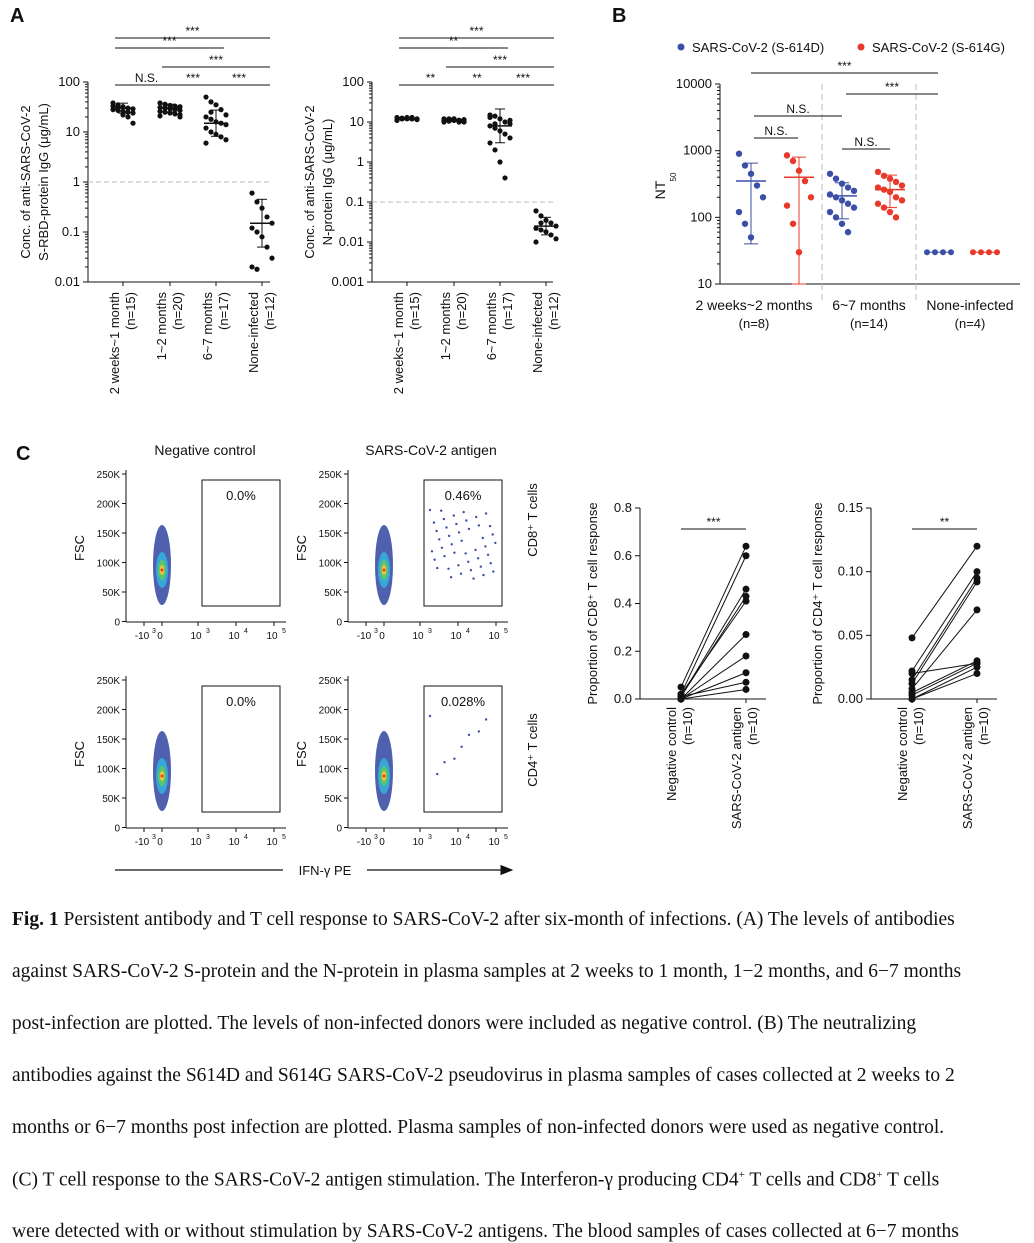  What do you see at coordinates (869, 323) in the screenshot?
I see `B-n-label: (n=14)` at bounding box center [869, 323].